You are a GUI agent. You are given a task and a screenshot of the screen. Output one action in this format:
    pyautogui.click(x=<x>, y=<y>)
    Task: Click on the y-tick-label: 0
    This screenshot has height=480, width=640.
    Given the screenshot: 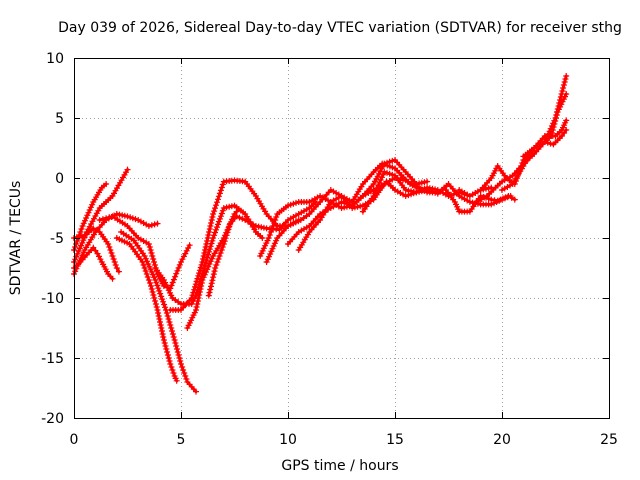 What is the action you would take?
    pyautogui.click(x=59, y=179)
    